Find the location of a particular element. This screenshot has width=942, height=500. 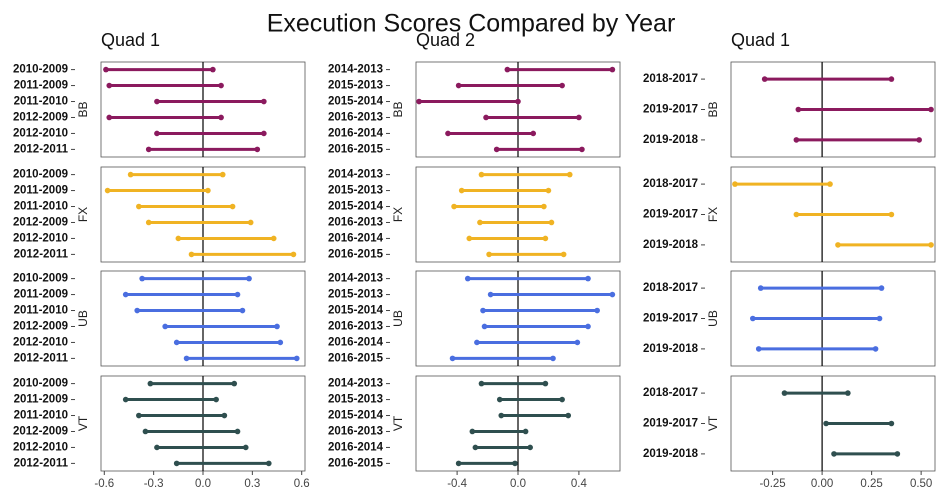

x-tick-label: 0.4 is located at coordinates (579, 484).